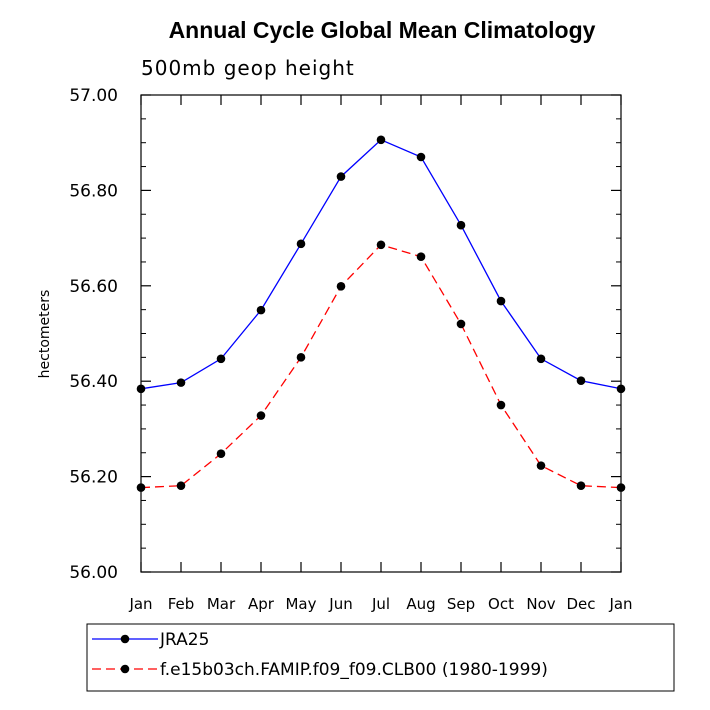 Image resolution: width=710 pixels, height=710 pixels. Describe the element at coordinates (380, 604) in the screenshot. I see `x-tick-label: Jul` at that location.